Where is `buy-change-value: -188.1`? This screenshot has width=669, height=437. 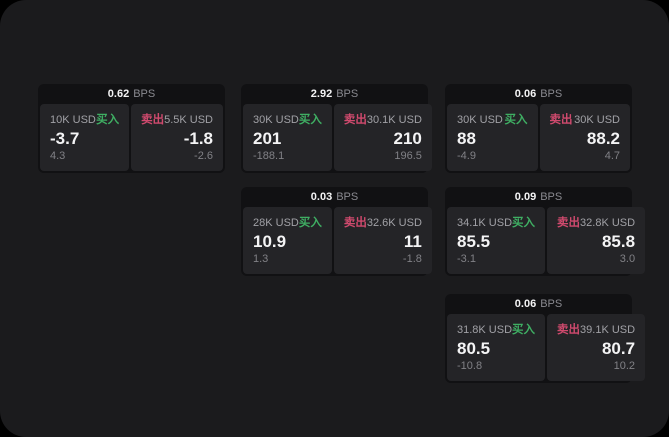 buy-change-value: -188.1 is located at coordinates (269, 156).